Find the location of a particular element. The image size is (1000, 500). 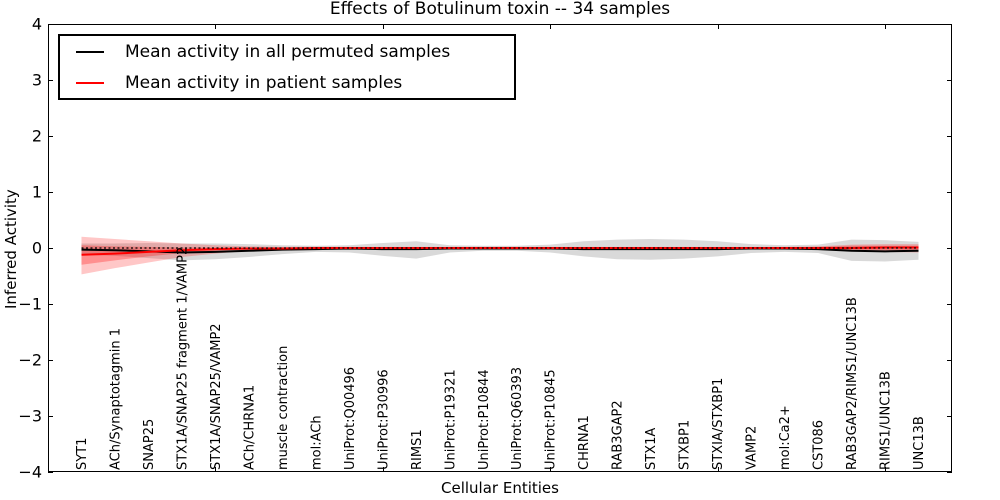

y-tick-label: 1 is located at coordinates (37, 192).